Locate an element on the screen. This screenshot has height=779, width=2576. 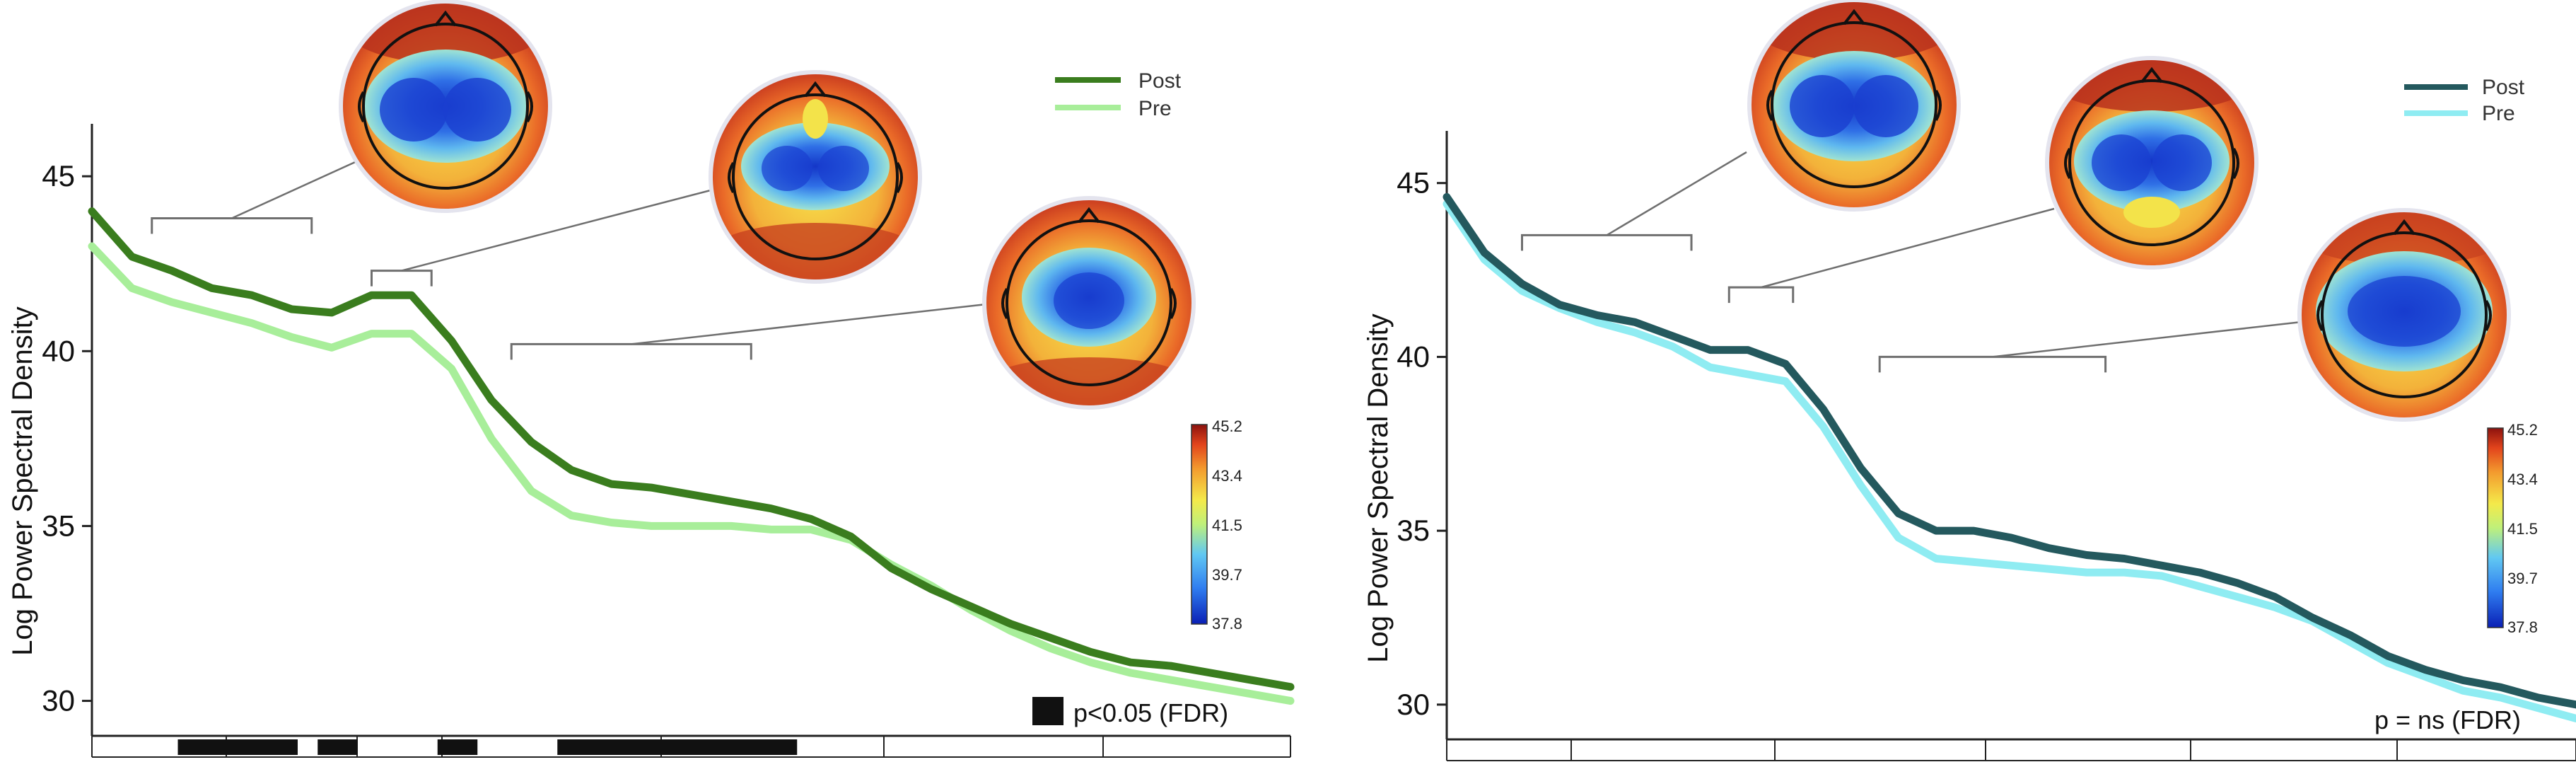
left-colorbar-tick-max: 45.2 is located at coordinates (1227, 426).